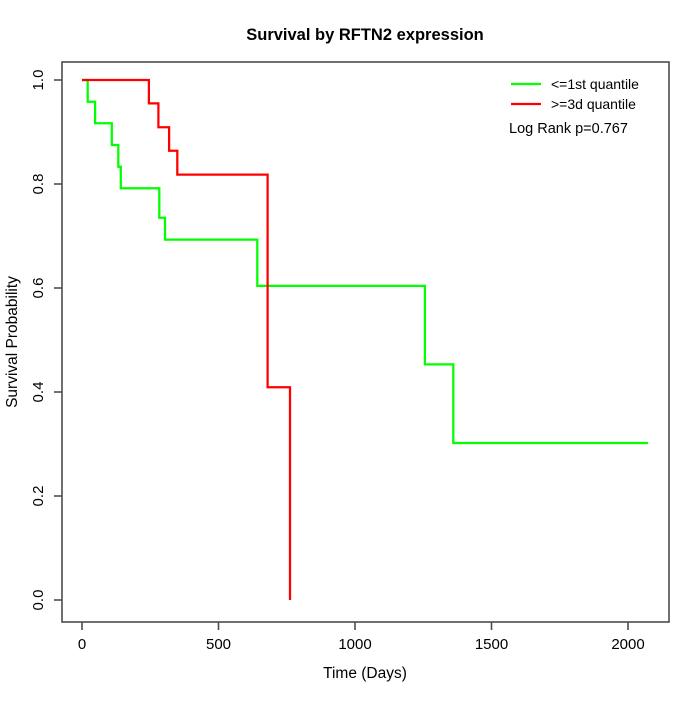 This screenshot has height=705, width=700. I want to click on x-tick-label: 1500, so click(491, 644).